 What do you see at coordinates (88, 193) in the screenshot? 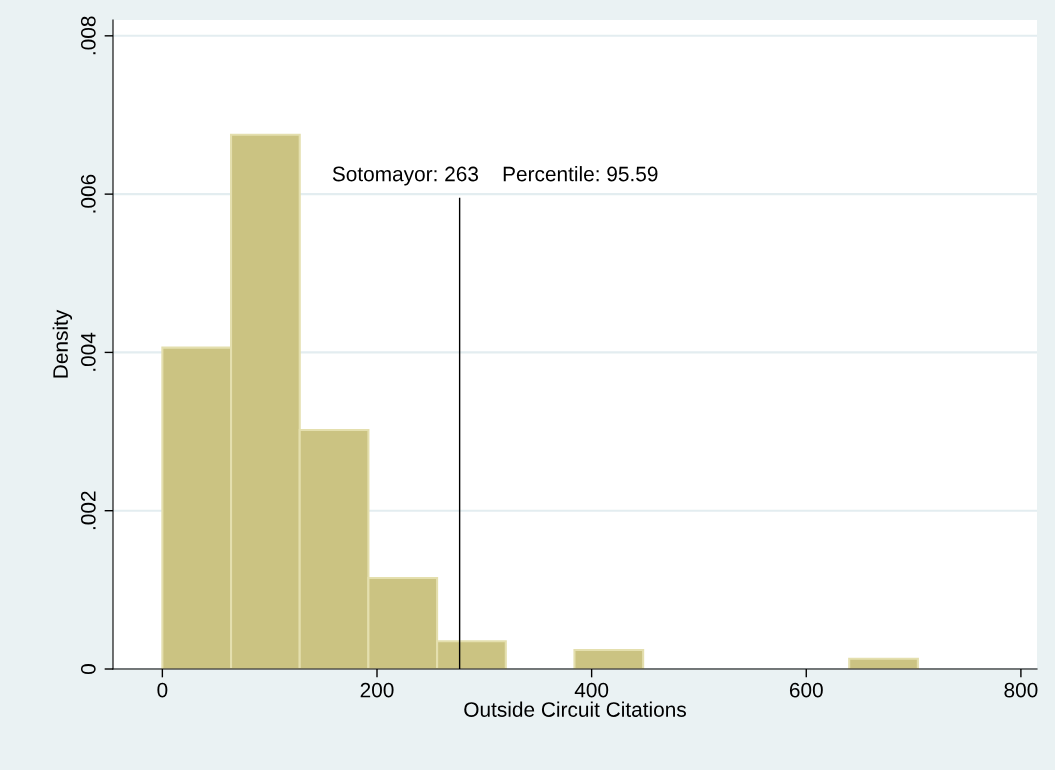
I see `y-tick-label: .006` at bounding box center [88, 193].